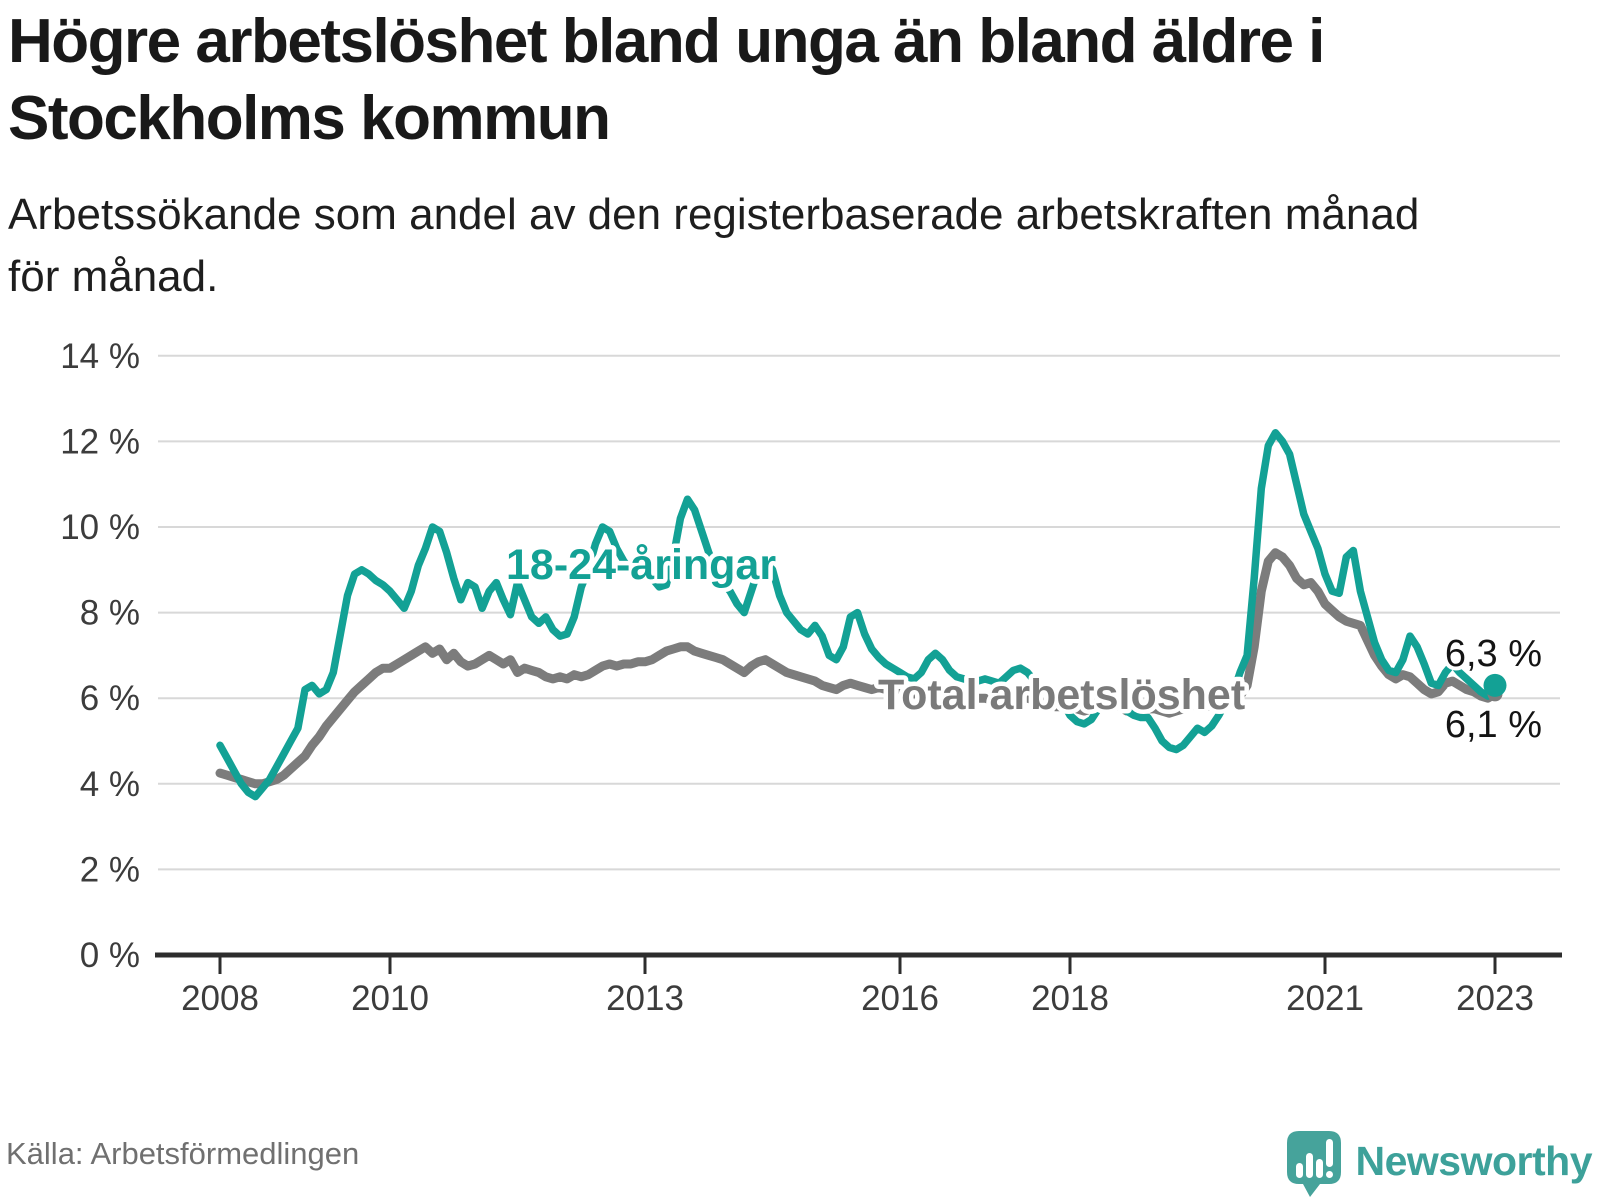  Describe the element at coordinates (100, 527) in the screenshot. I see `y-axis-label: 10 %` at that location.